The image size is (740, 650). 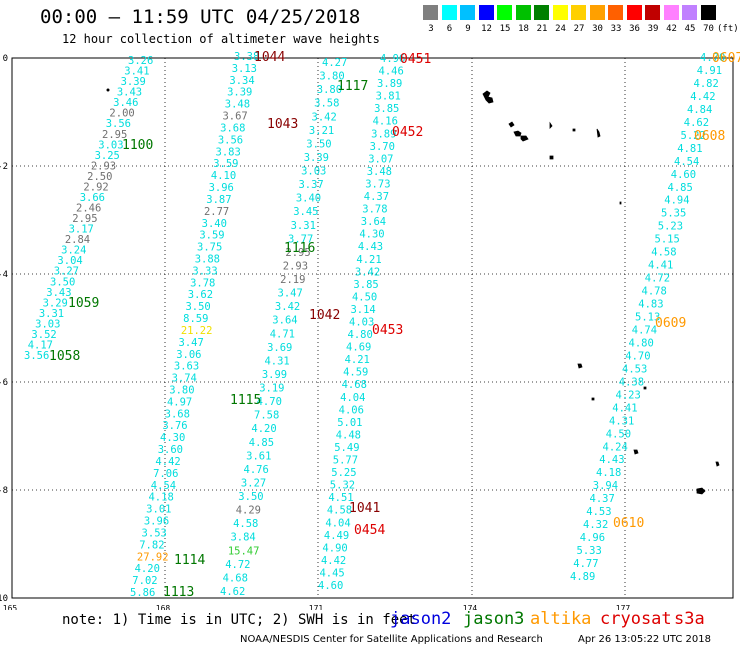 What do you see at coordinates (369, 530) in the screenshot?
I see `pass-time-label: 0454` at bounding box center [369, 530].